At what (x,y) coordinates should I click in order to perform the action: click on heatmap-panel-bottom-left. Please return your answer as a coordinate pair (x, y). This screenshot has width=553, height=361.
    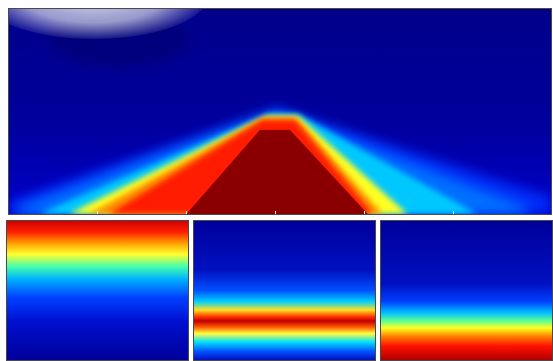
    Looking at the image, I should click on (97, 290).